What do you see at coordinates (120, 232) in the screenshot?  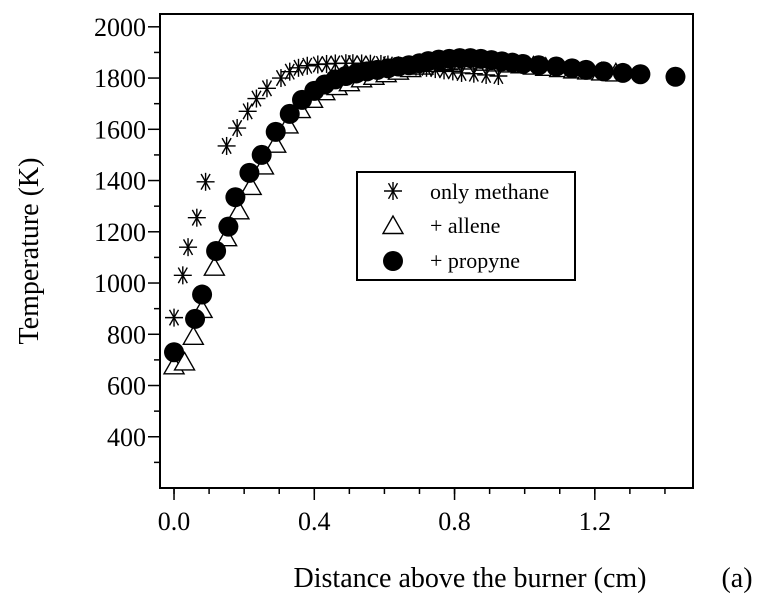 I see `y-tick-label: 1200` at bounding box center [120, 232].